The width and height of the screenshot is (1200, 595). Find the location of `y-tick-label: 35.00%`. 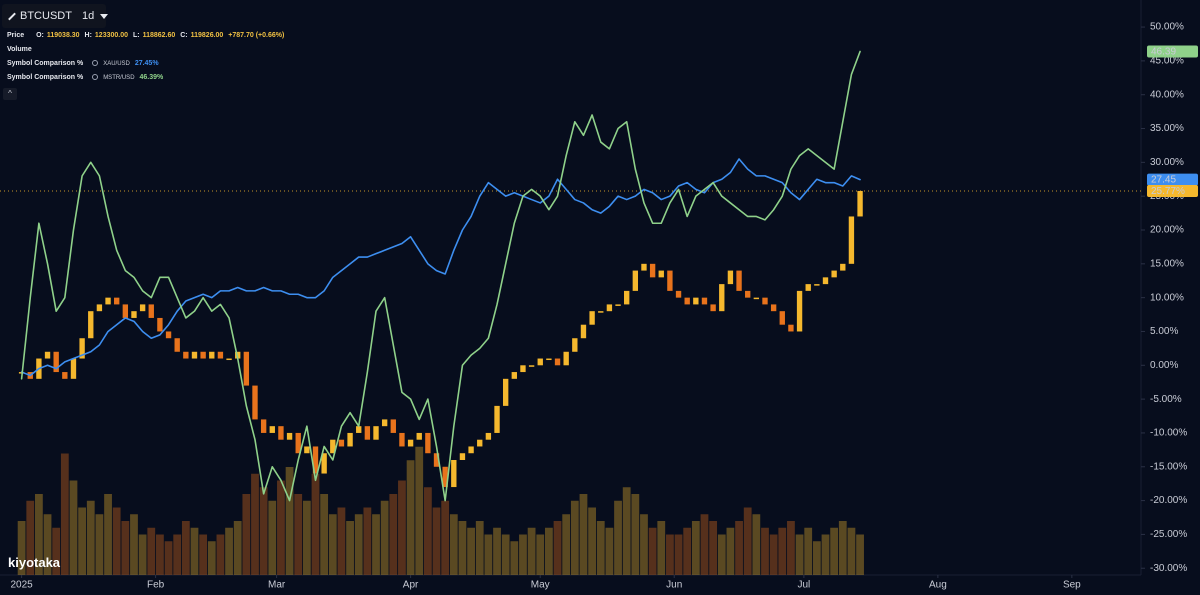

y-tick-label: 35.00% is located at coordinates (1167, 128).